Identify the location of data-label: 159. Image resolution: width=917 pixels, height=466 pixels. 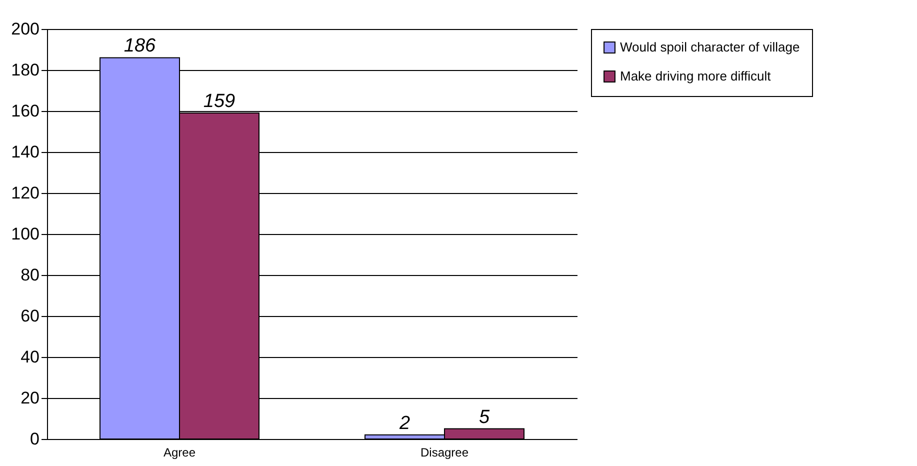
(219, 101).